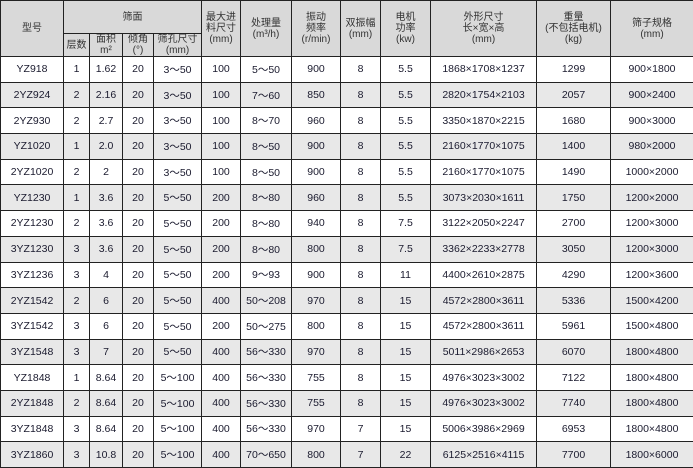 Image resolution: width=693 pixels, height=468 pixels. Describe the element at coordinates (484, 70) in the screenshot. I see `cell-dimensions: 1868×1708×1237` at that location.